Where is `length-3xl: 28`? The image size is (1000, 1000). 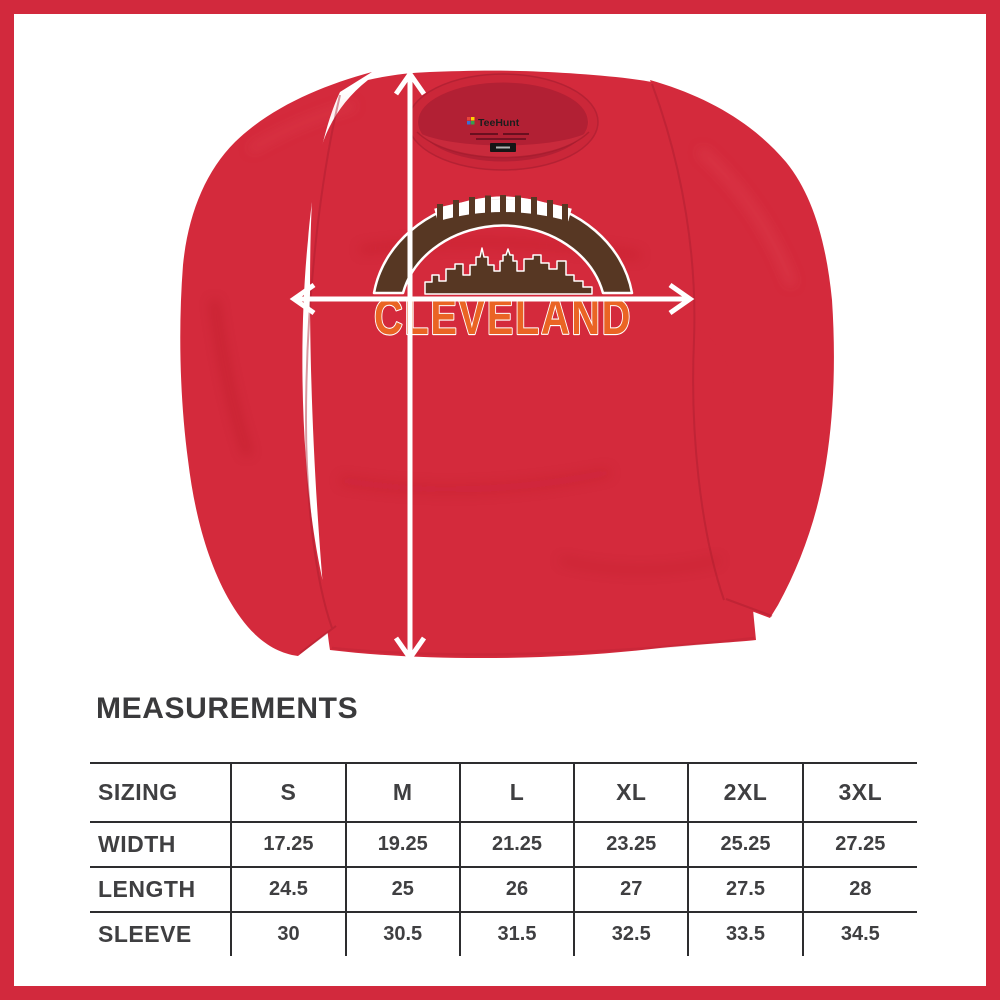 length-3xl: 28 is located at coordinates (859, 889).